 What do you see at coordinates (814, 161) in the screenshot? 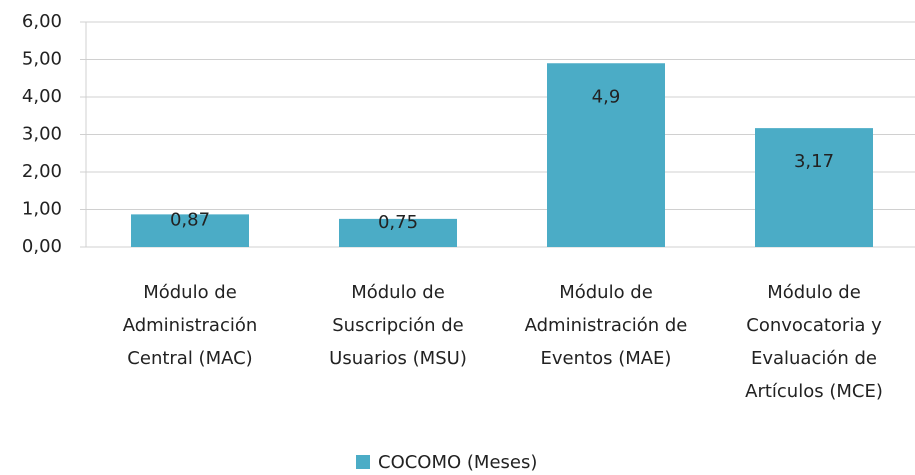
I see `data-label: 3,17` at bounding box center [814, 161].